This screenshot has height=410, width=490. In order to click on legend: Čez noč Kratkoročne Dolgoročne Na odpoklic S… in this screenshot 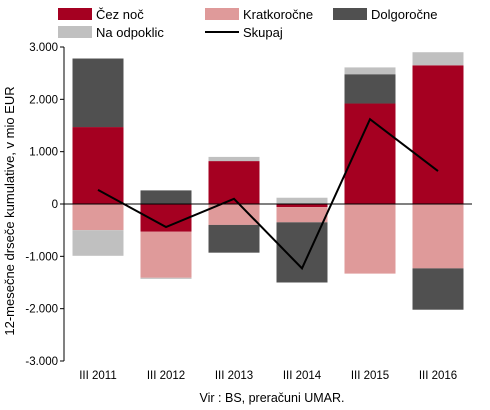, I will do `click(248, 23)`.